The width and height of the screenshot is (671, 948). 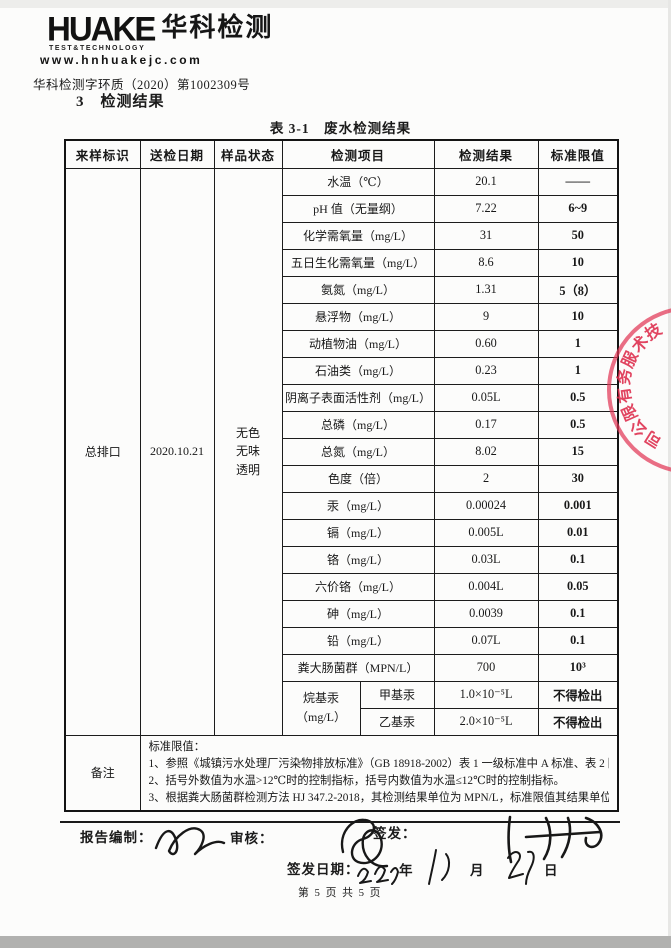 I want to click on reviewed-by-signature, so click(x=364, y=843).